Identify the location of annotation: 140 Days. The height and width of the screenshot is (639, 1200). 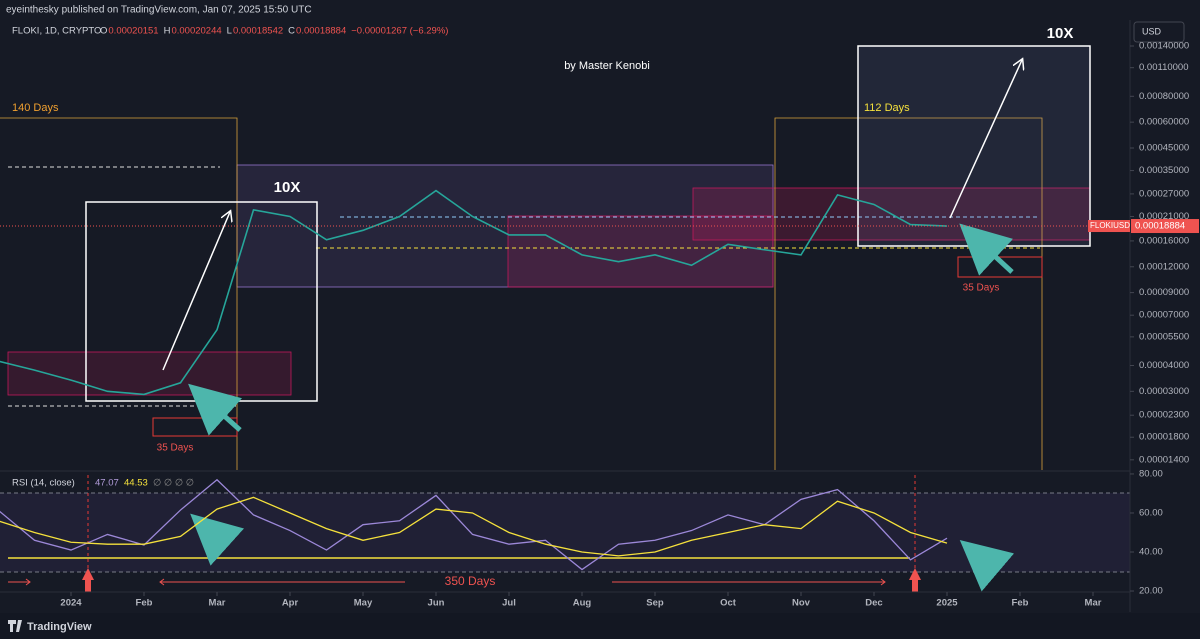
(35, 108).